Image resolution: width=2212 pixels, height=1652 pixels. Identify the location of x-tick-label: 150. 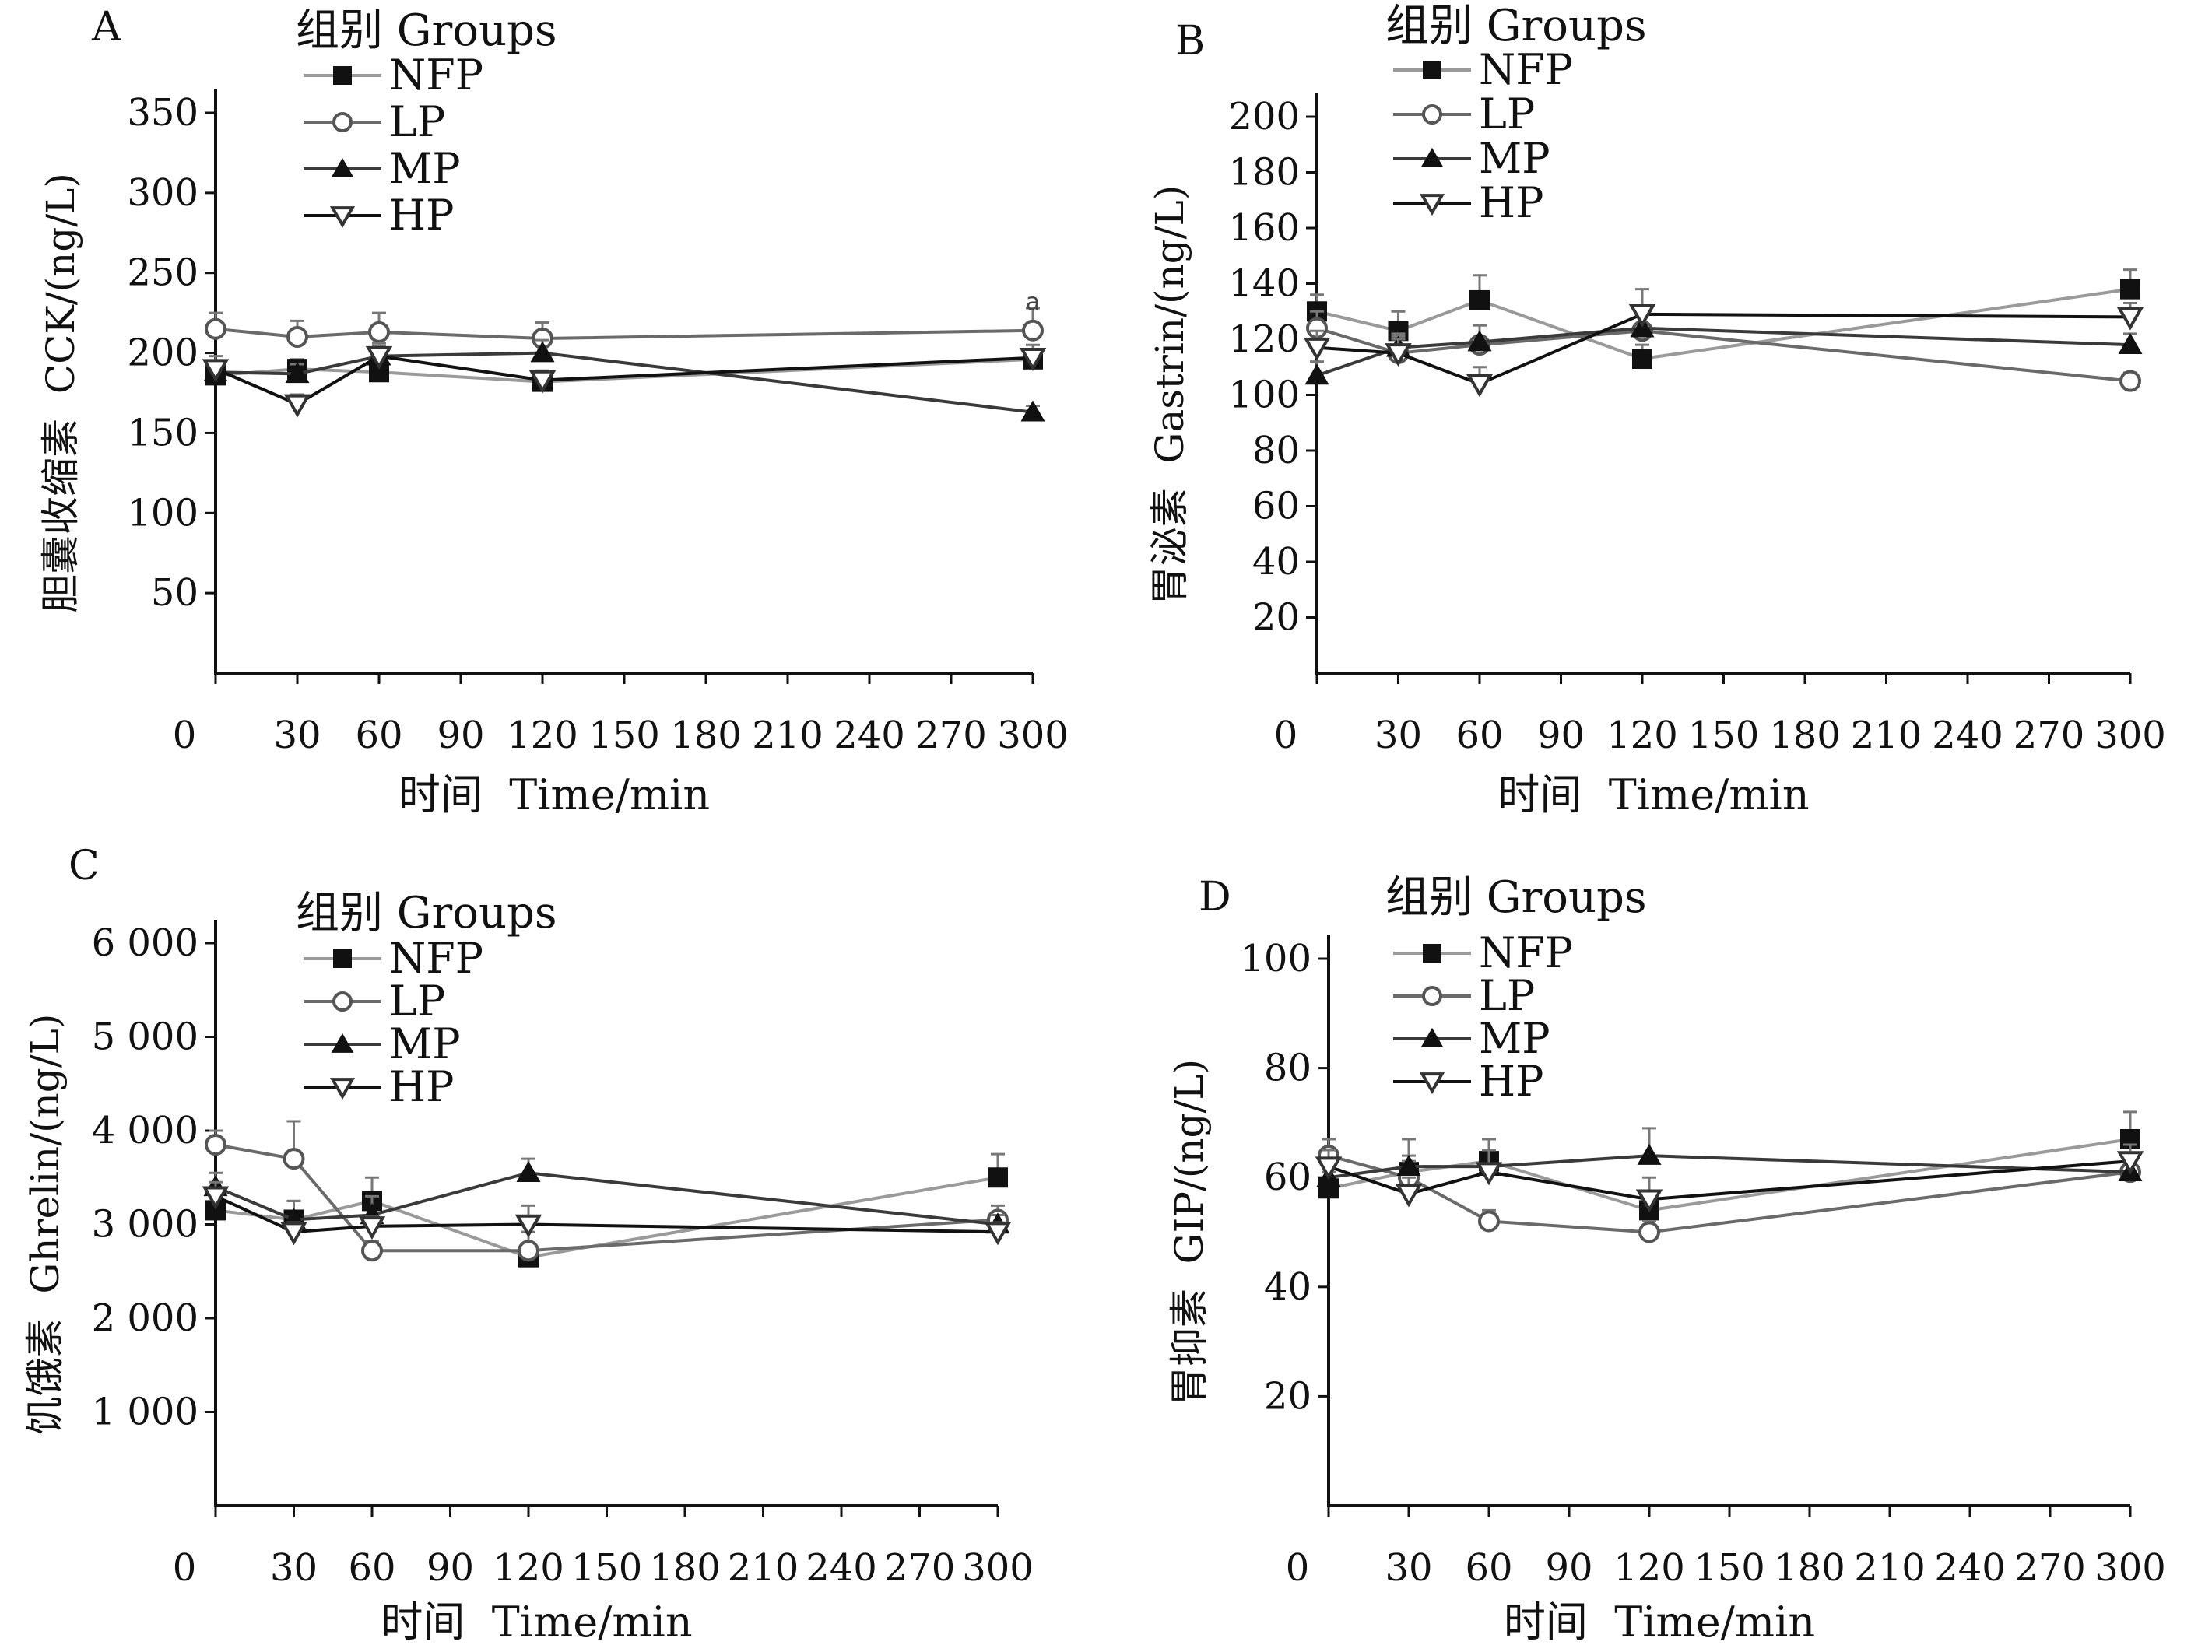
(607, 1568).